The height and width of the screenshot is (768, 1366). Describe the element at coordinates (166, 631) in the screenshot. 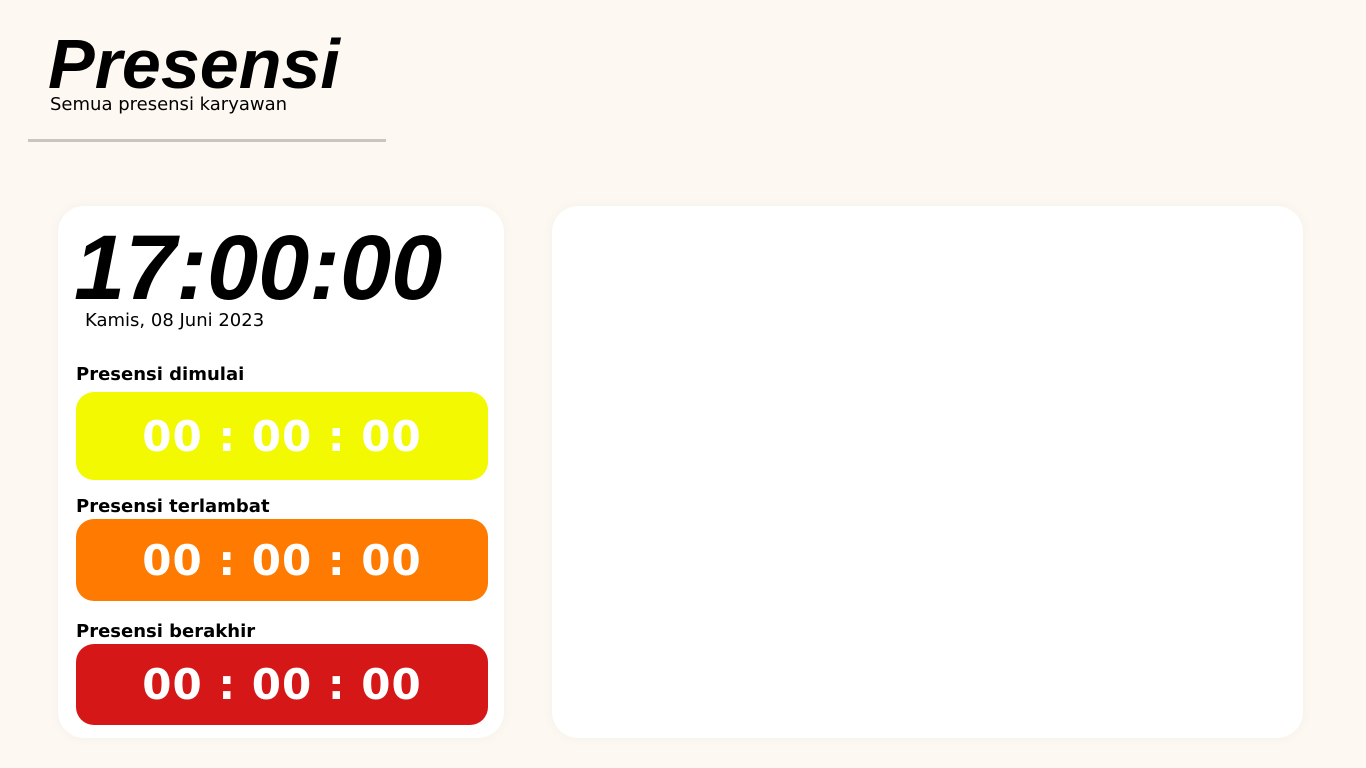

I see `attendance-end-label: Presensi berakhir` at that location.